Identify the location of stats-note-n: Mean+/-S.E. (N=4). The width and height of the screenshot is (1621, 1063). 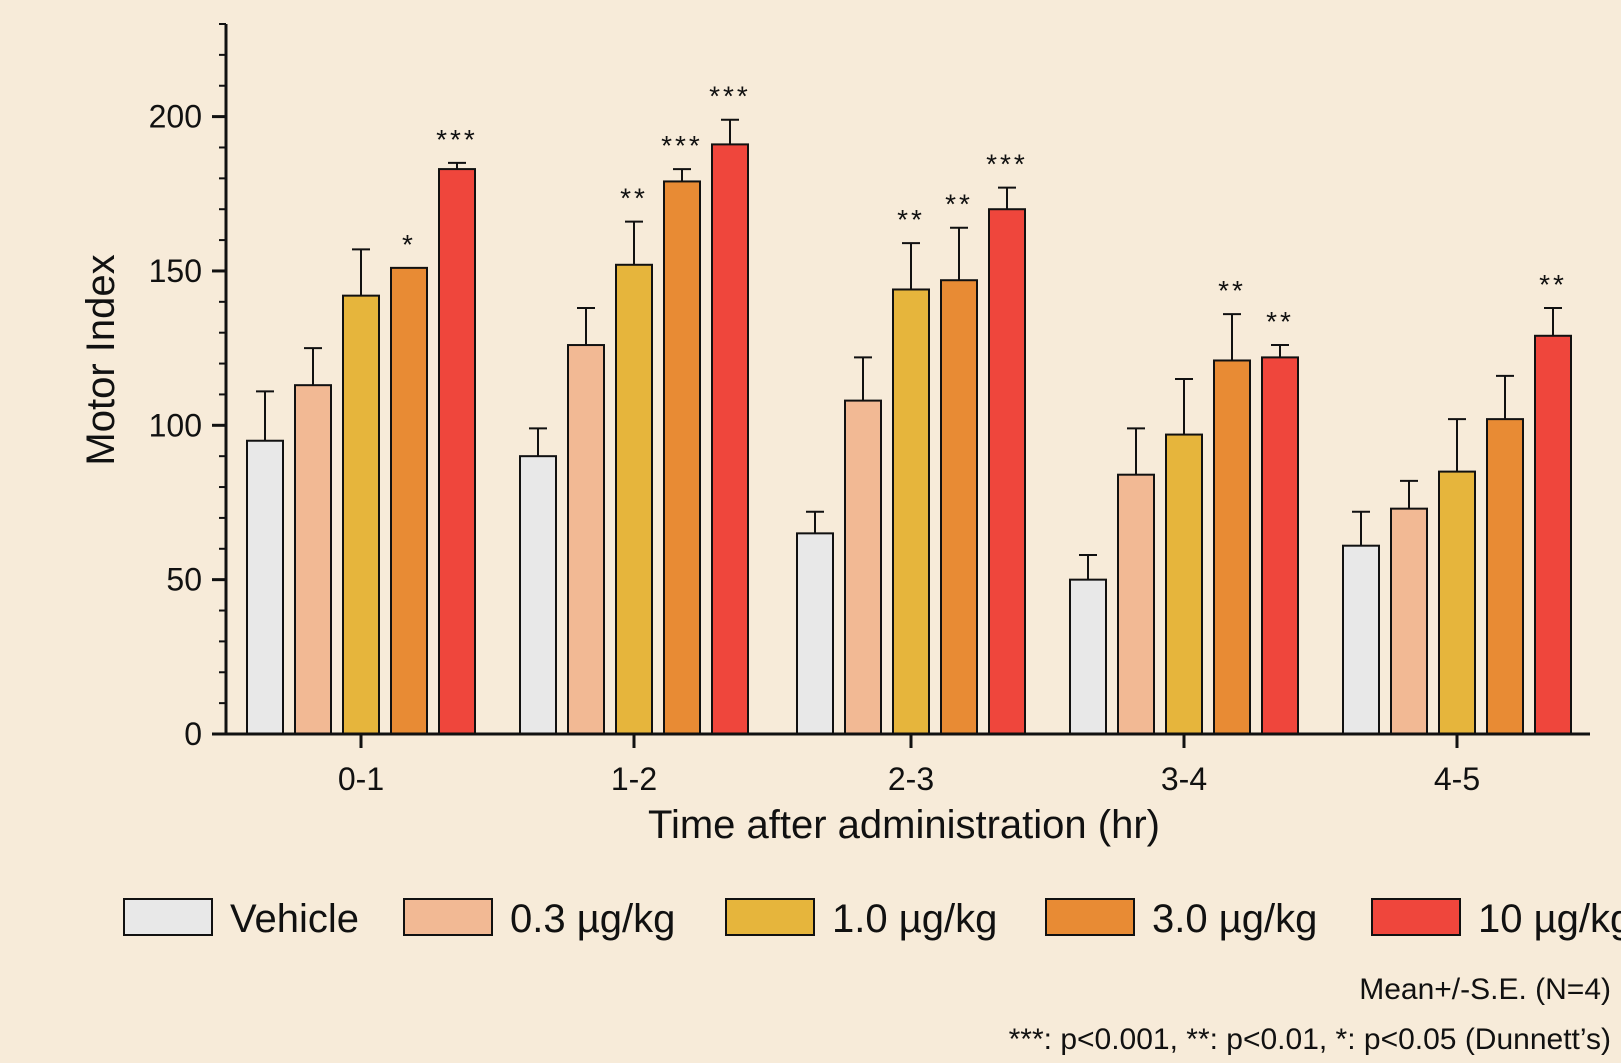
(1485, 989).